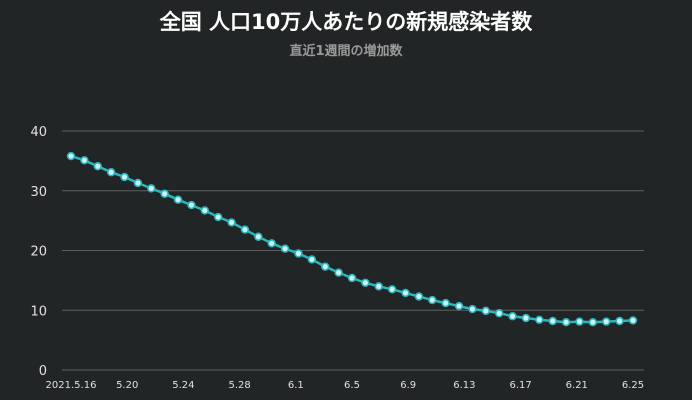 This screenshot has height=400, width=692. What do you see at coordinates (408, 385) in the screenshot?
I see `x-tick-label: 6.9` at bounding box center [408, 385].